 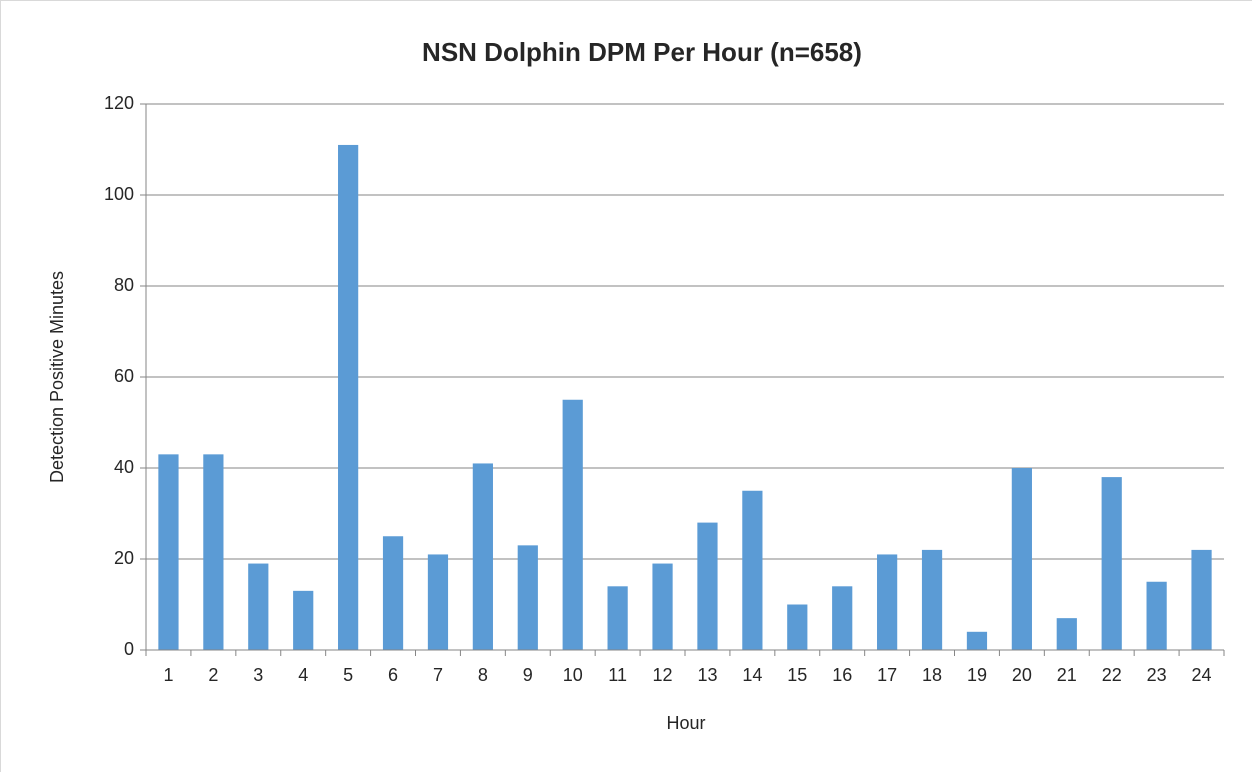 I want to click on chart-title: NSN Dolphin DPM Per Hour (n=658), so click(x=642, y=52).